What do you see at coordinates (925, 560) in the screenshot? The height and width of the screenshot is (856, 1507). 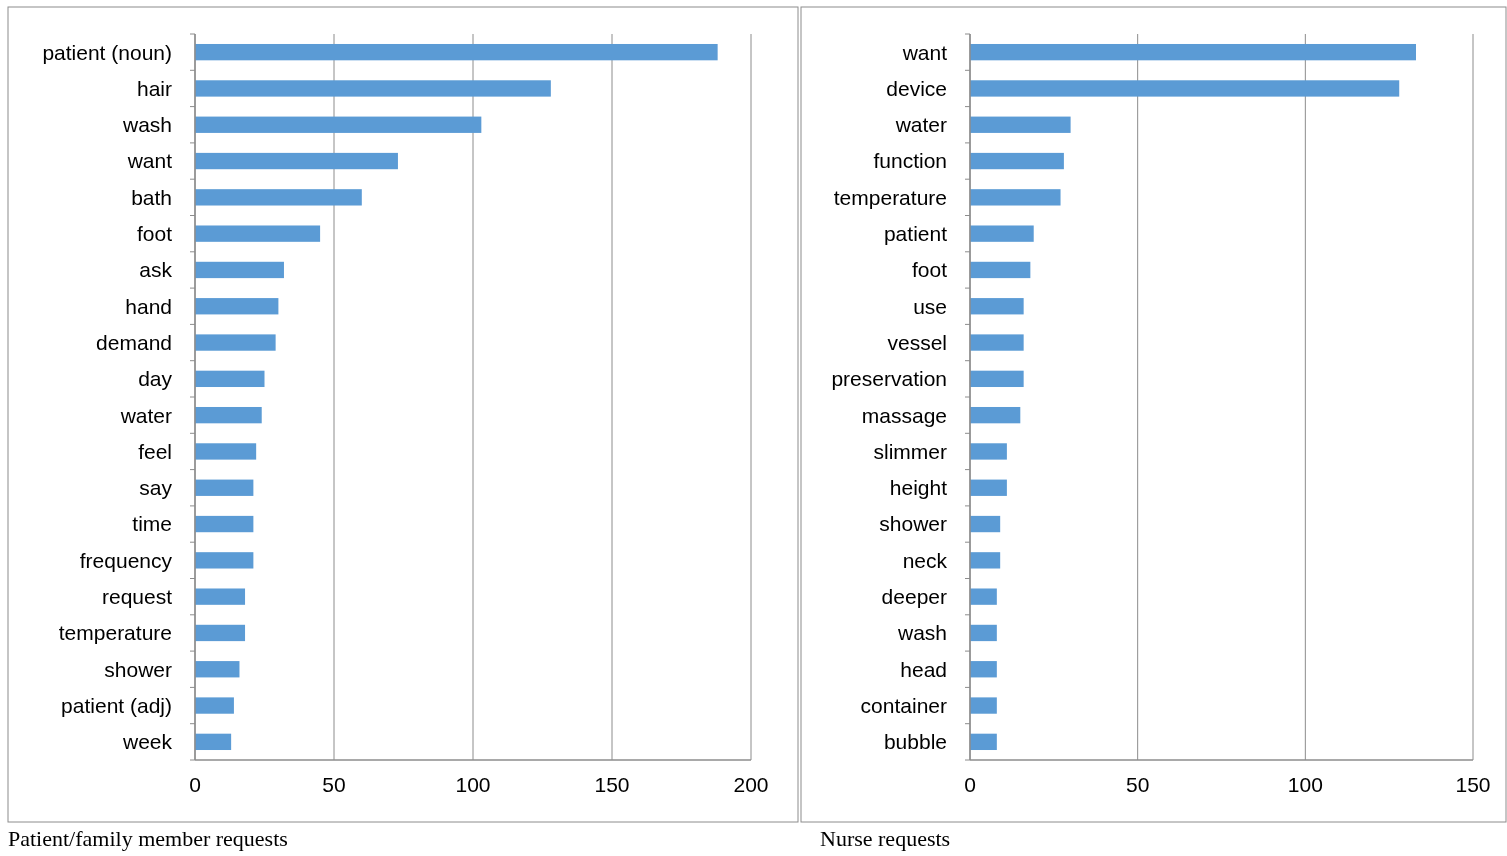 I see `y-tick-label: neck` at bounding box center [925, 560].